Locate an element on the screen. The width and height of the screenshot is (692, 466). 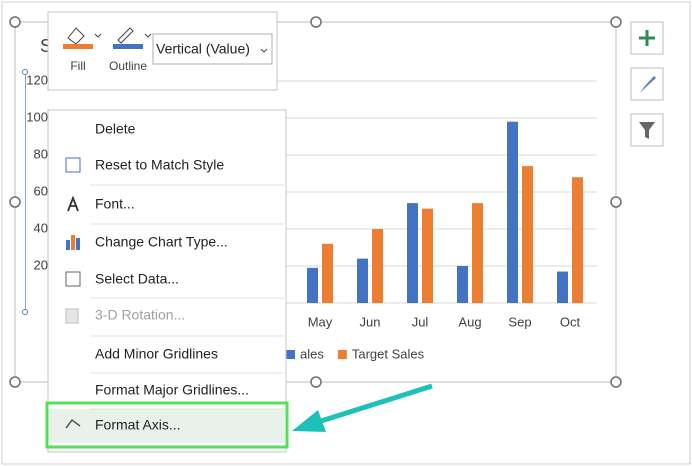
brush-icon is located at coordinates (648, 84).